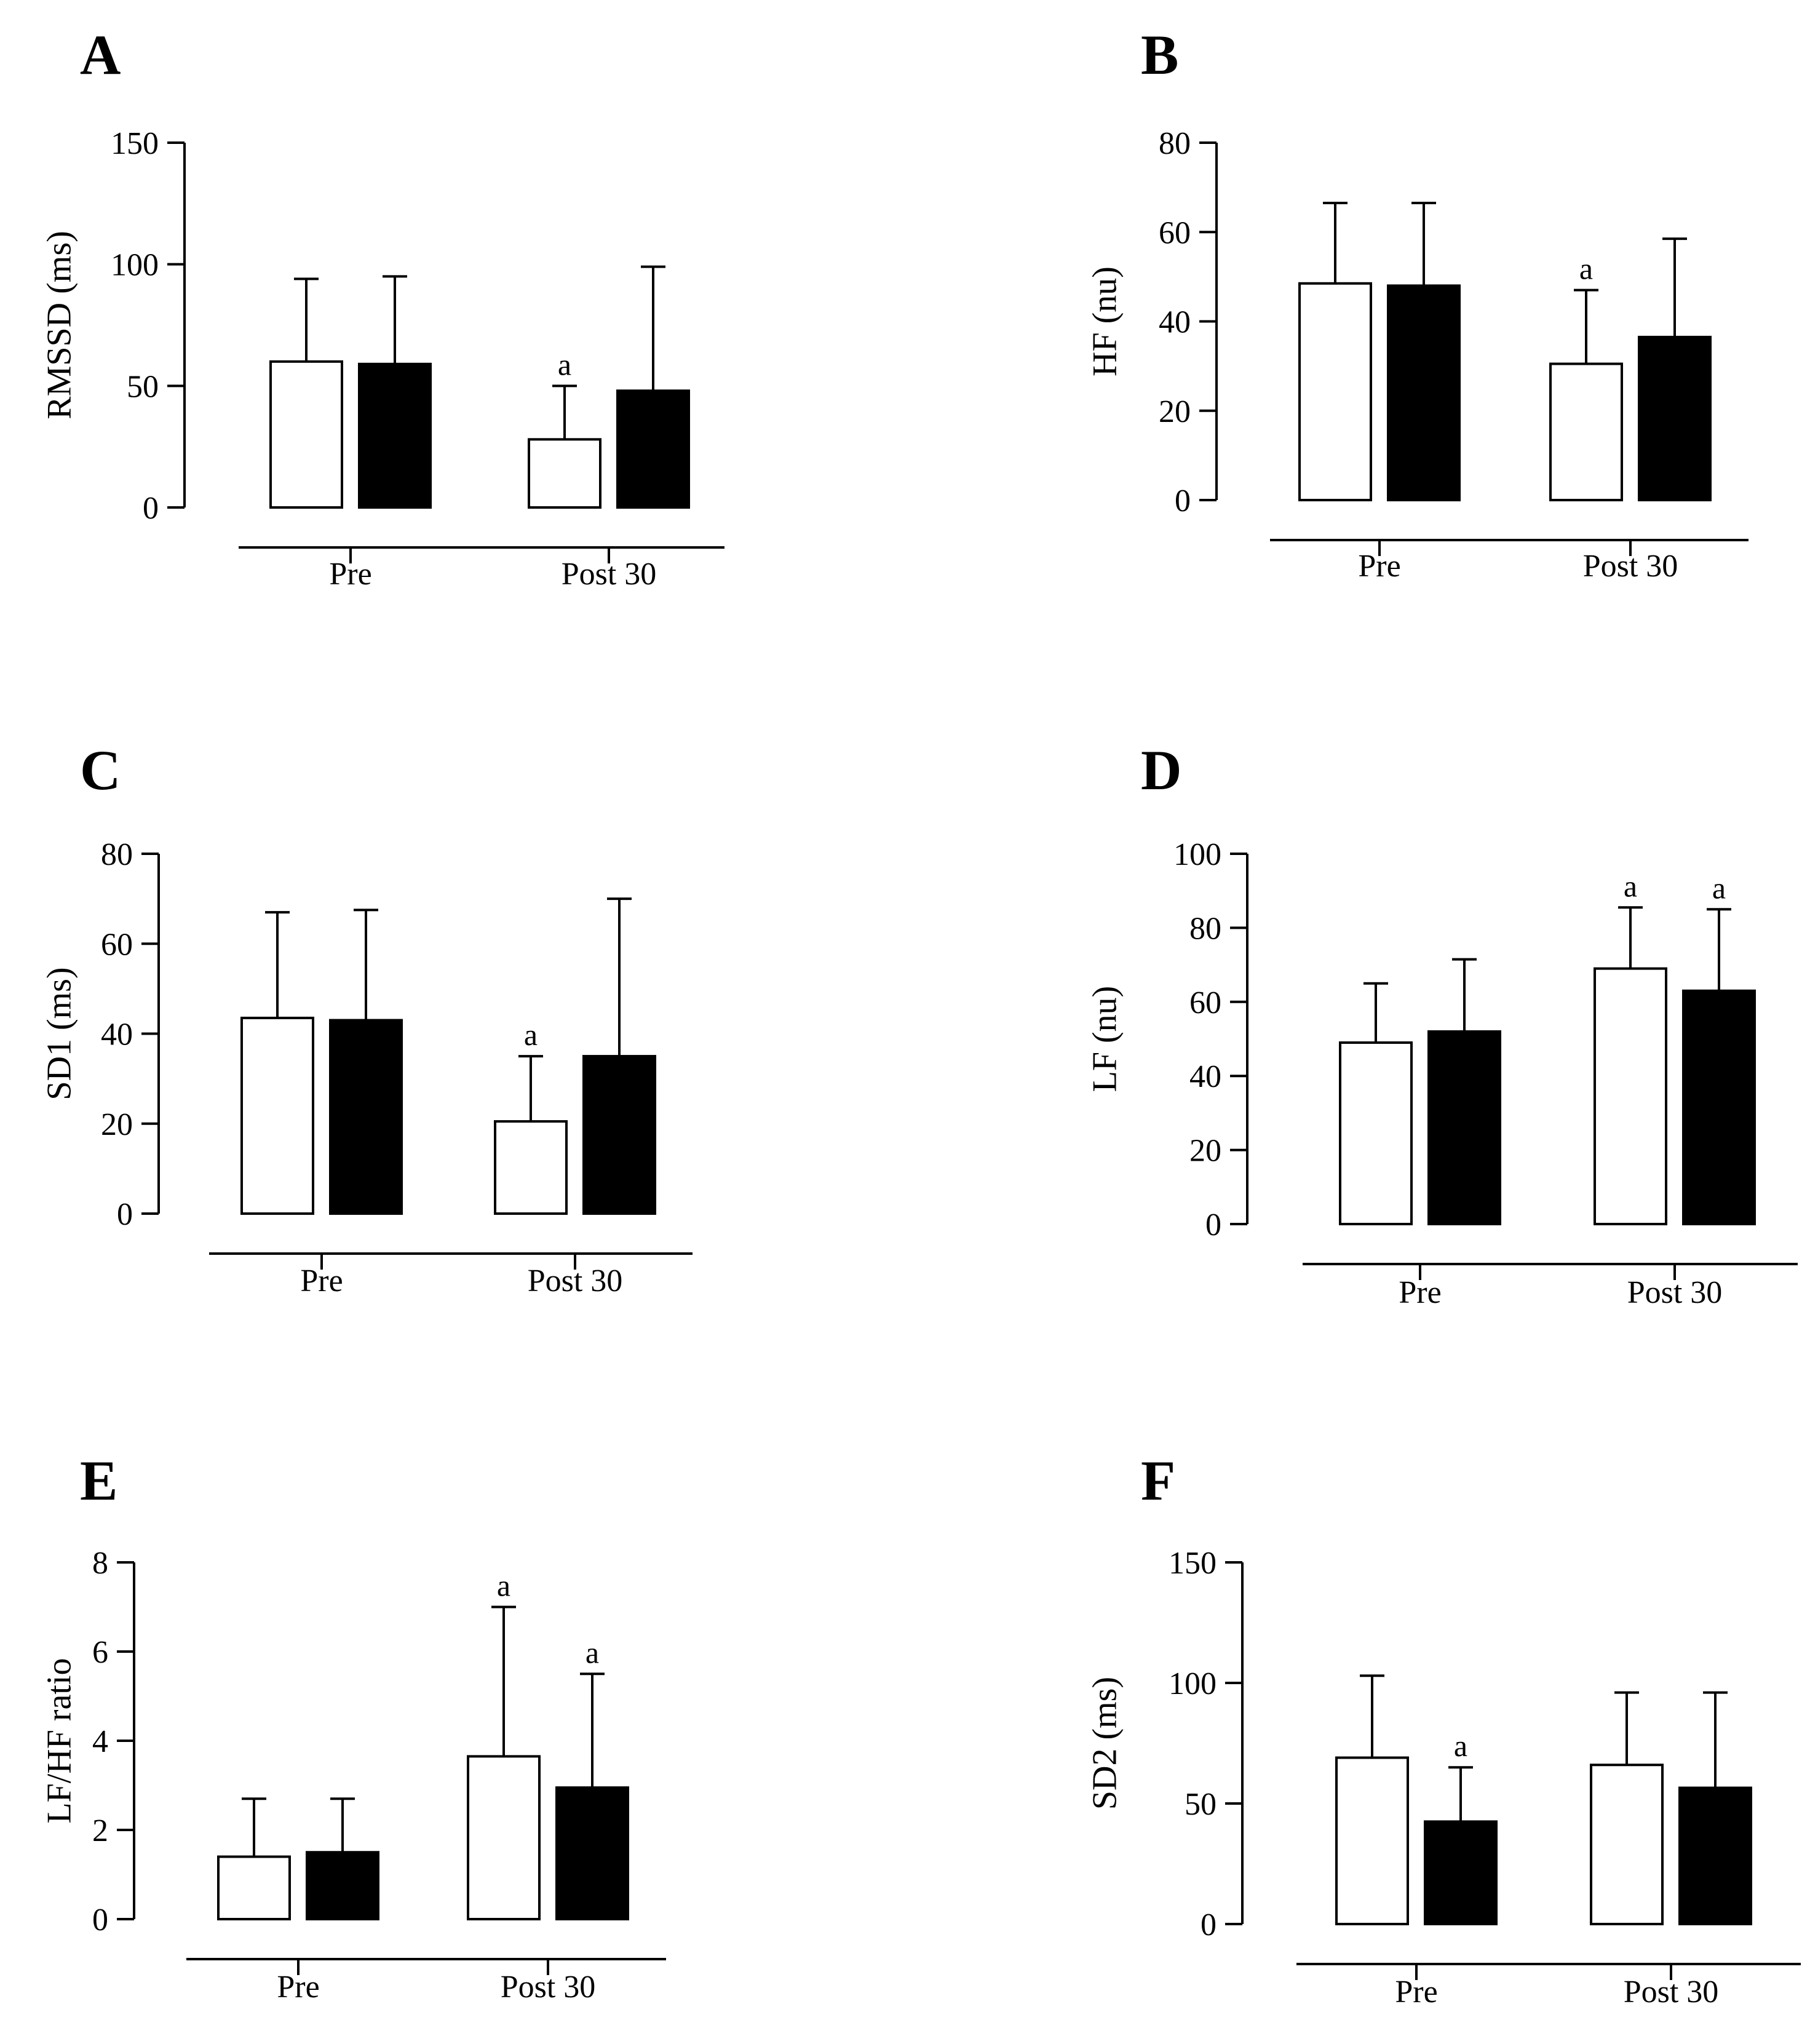 The image size is (1818, 2044). Describe the element at coordinates (1105, 321) in the screenshot. I see `y-axis-title: HF (nu)` at that location.